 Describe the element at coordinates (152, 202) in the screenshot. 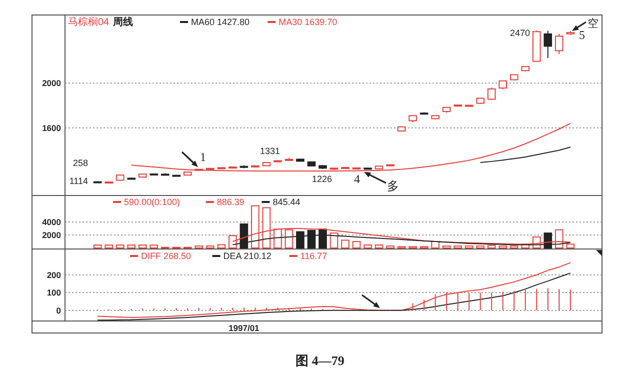

I see `legend-label: 590.00(0:100)` at that location.